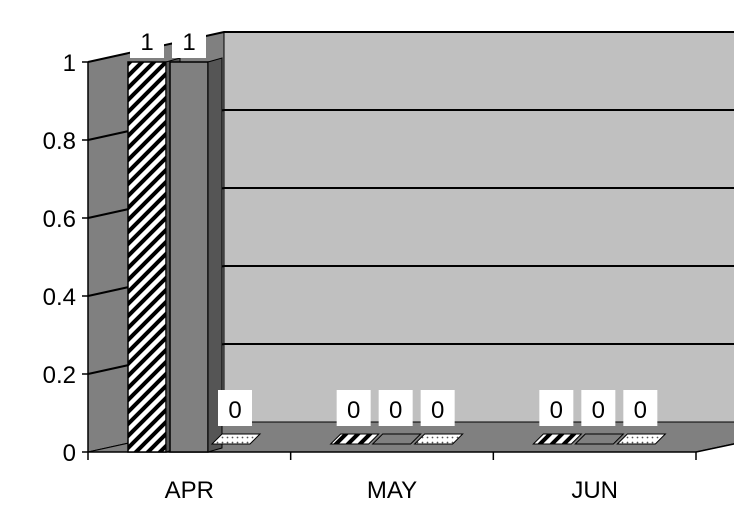 Image resolution: width=734 pixels, height=510 pixels. Describe the element at coordinates (215, 255) in the screenshot. I see `bar-side` at that location.